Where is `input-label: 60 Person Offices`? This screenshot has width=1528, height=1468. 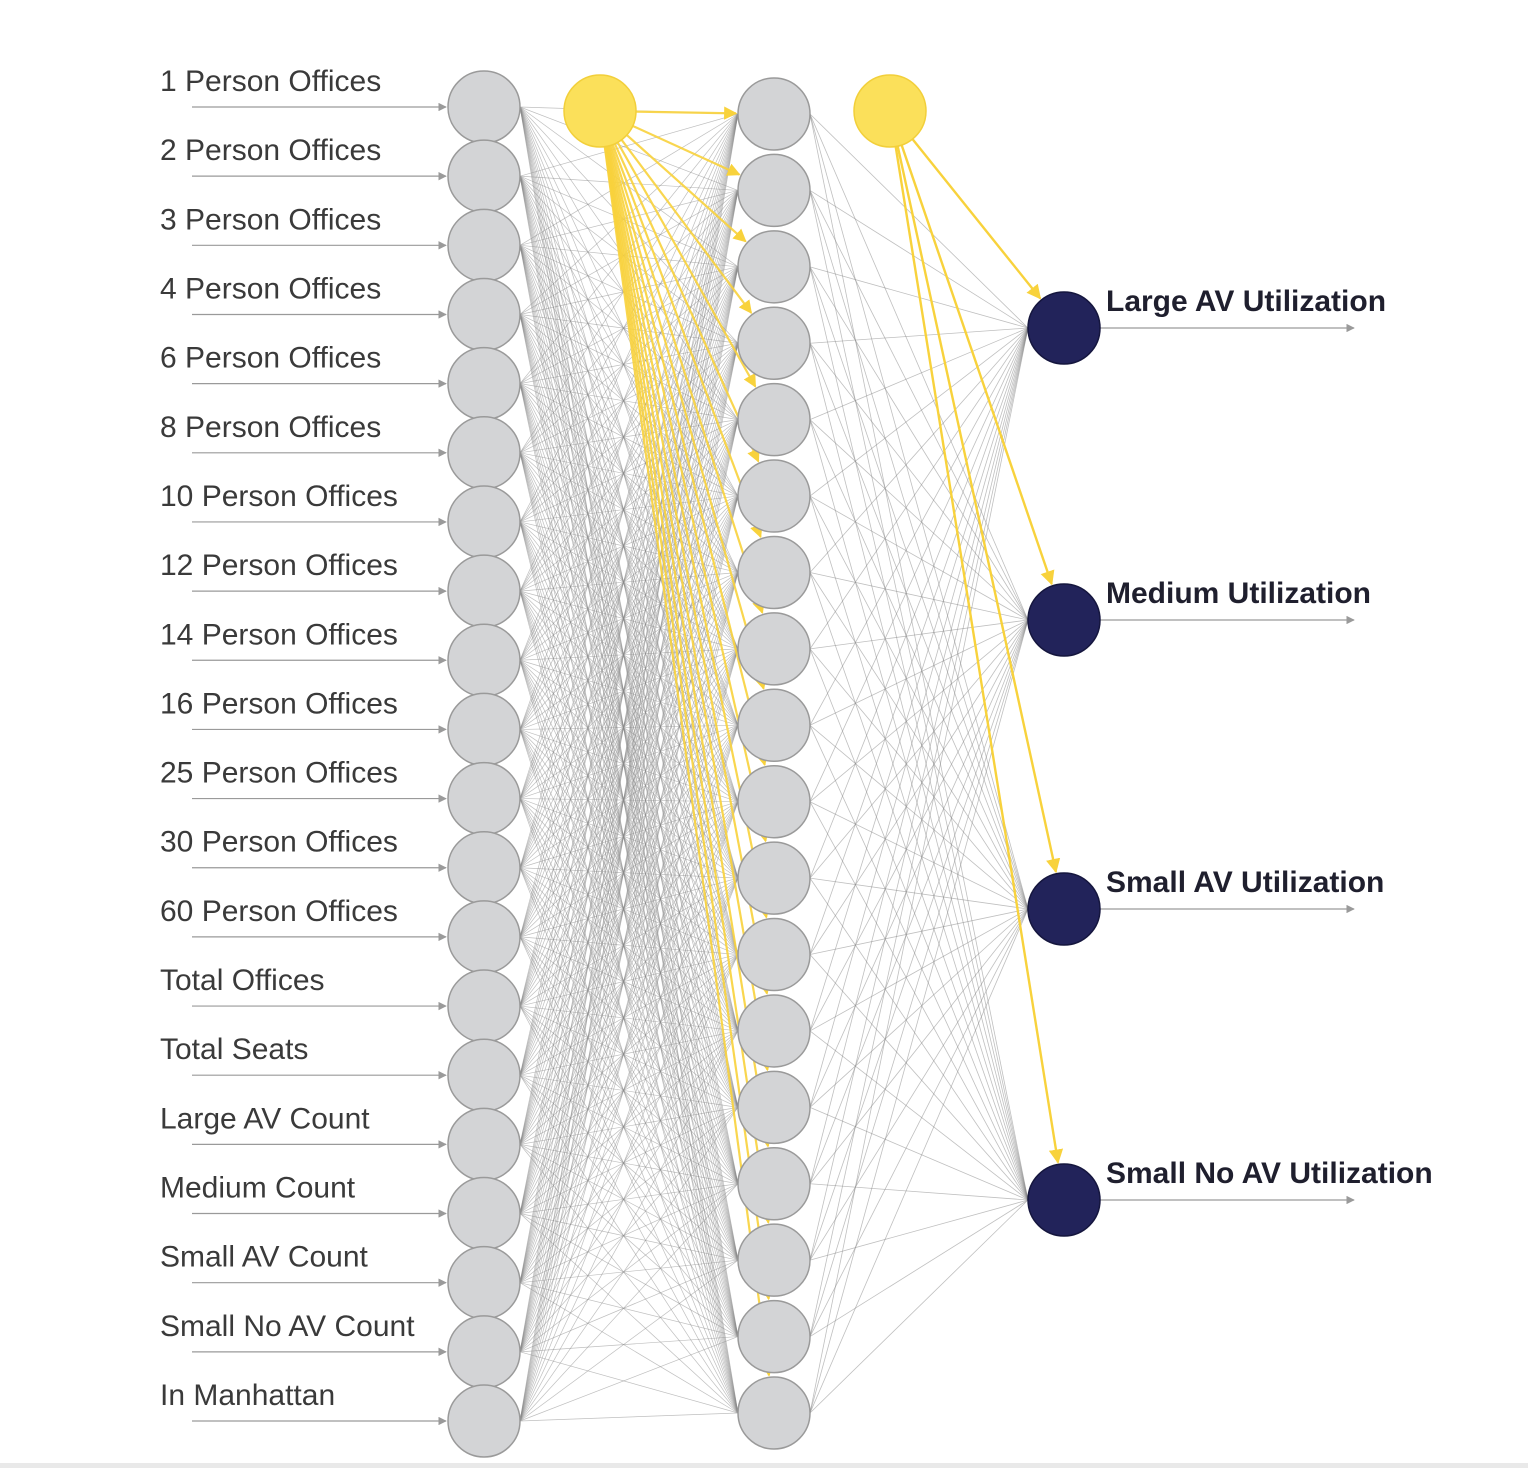
input-label: 60 Person Offices is located at coordinates (279, 911).